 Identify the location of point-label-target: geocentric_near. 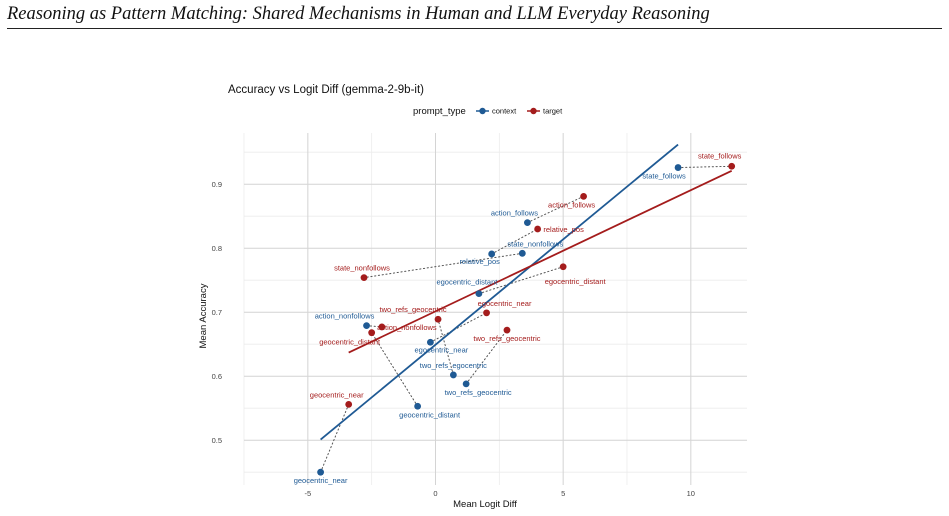
(337, 394).